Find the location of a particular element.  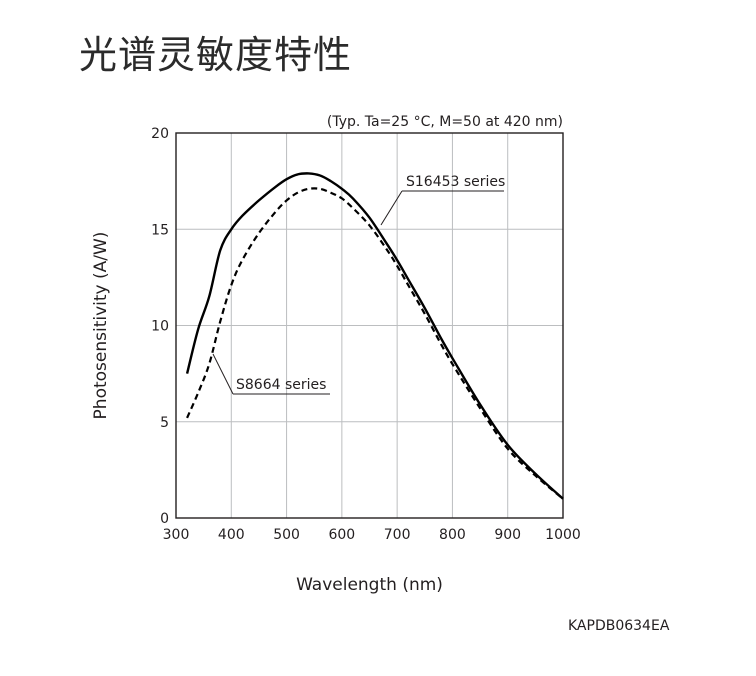

chart-subtitle: (Typ. Ta=25 °C, M=50 at 420 nm) is located at coordinates (445, 122).